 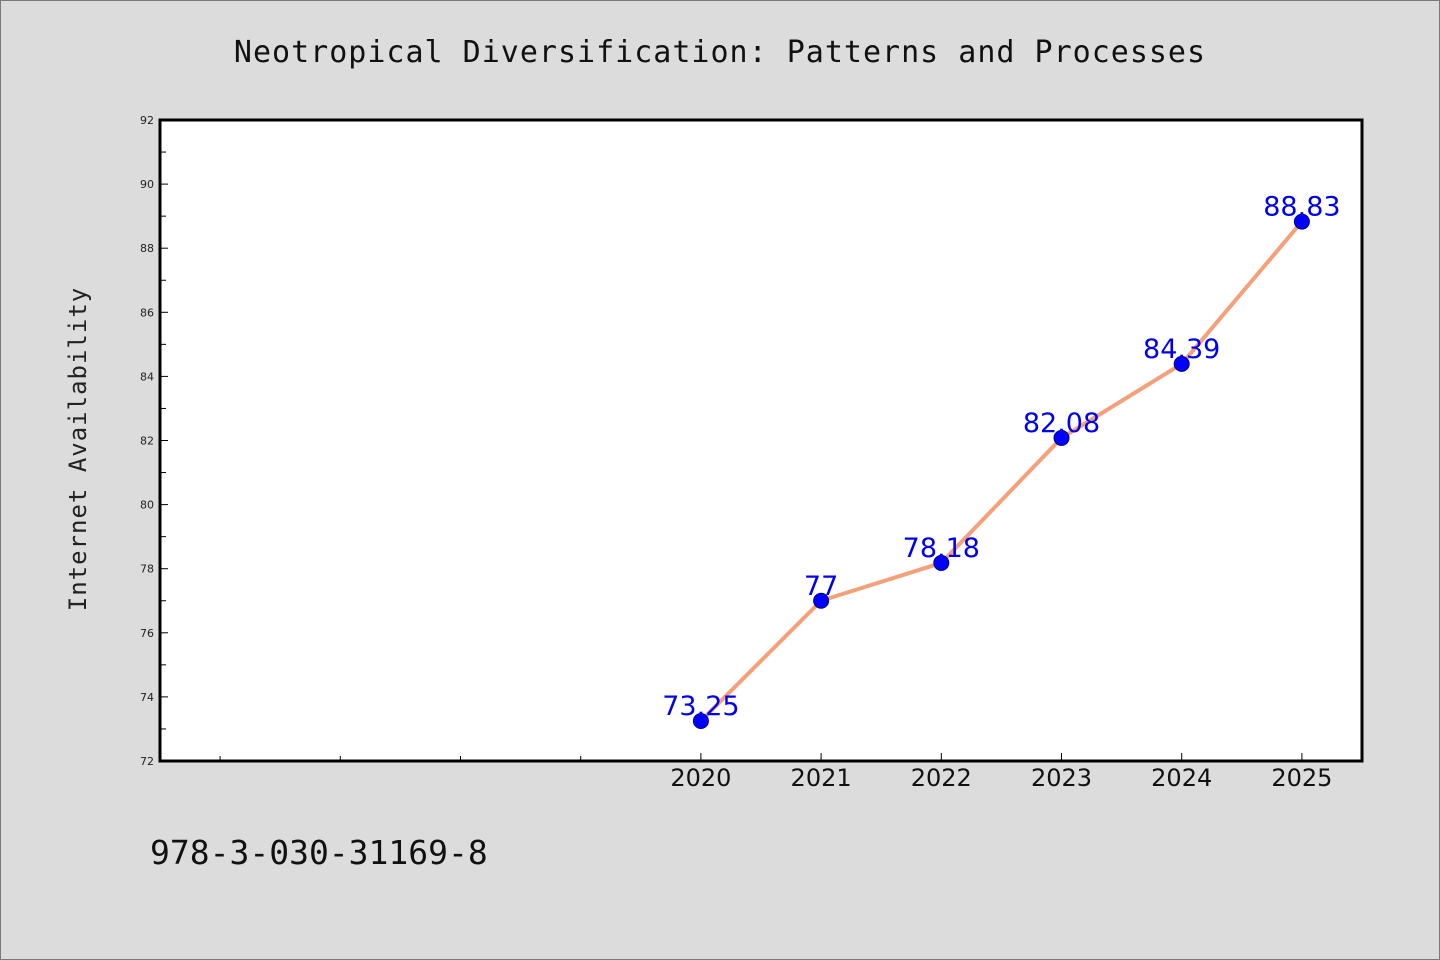 I want to click on x-tick-label: 2023, so click(x=1061, y=778).